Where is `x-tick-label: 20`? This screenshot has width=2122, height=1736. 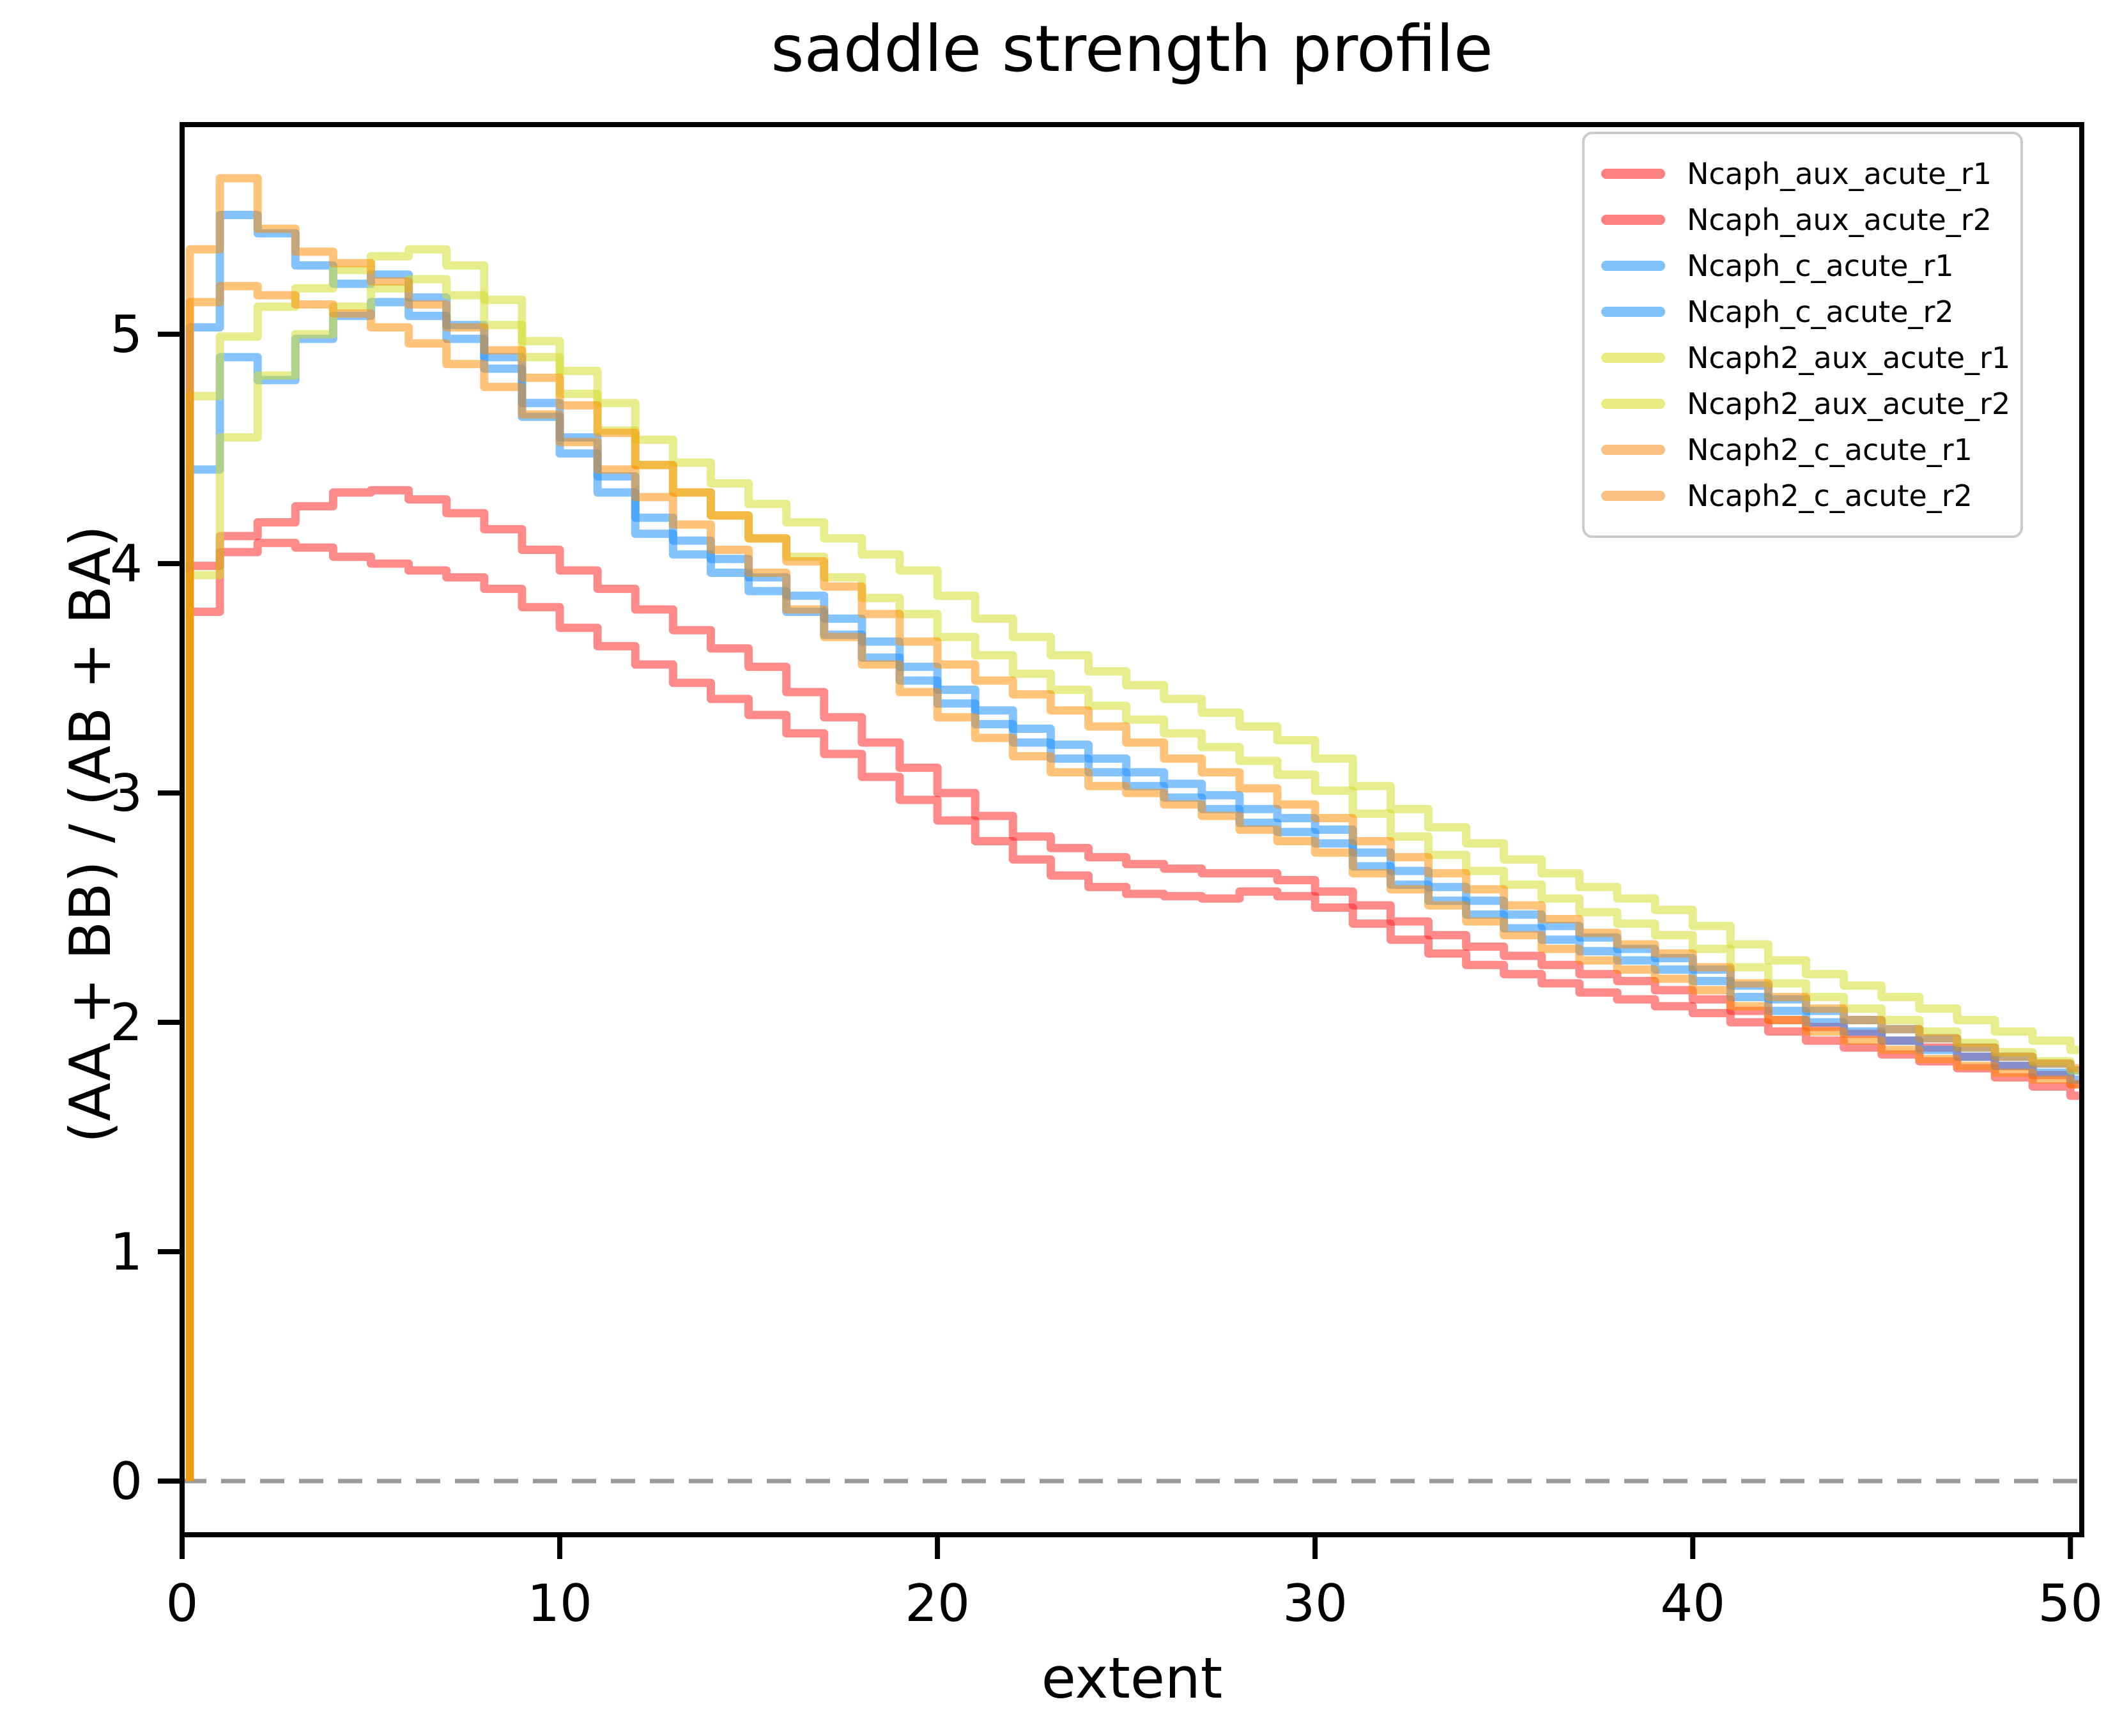
x-tick-label: 20 is located at coordinates (937, 1603).